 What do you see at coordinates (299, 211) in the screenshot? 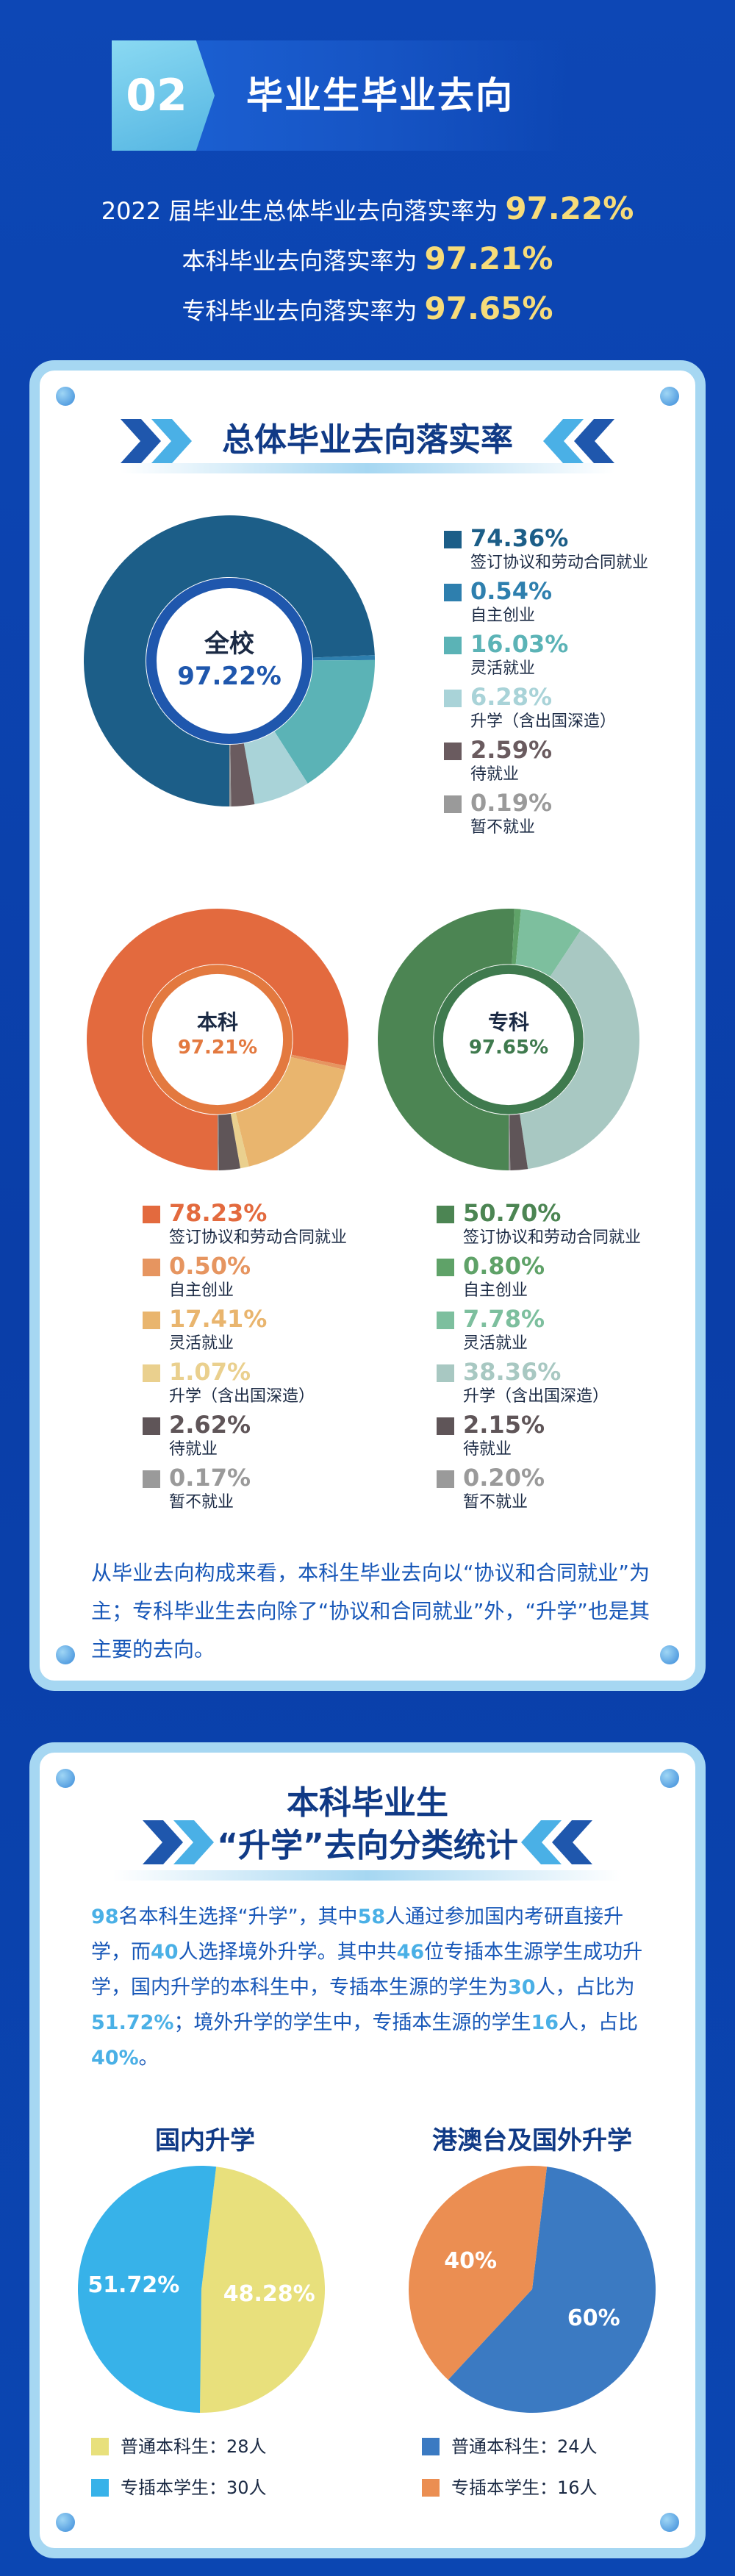
I see `rate-label: 2022 届毕业生总体毕业去向落实率为` at bounding box center [299, 211].